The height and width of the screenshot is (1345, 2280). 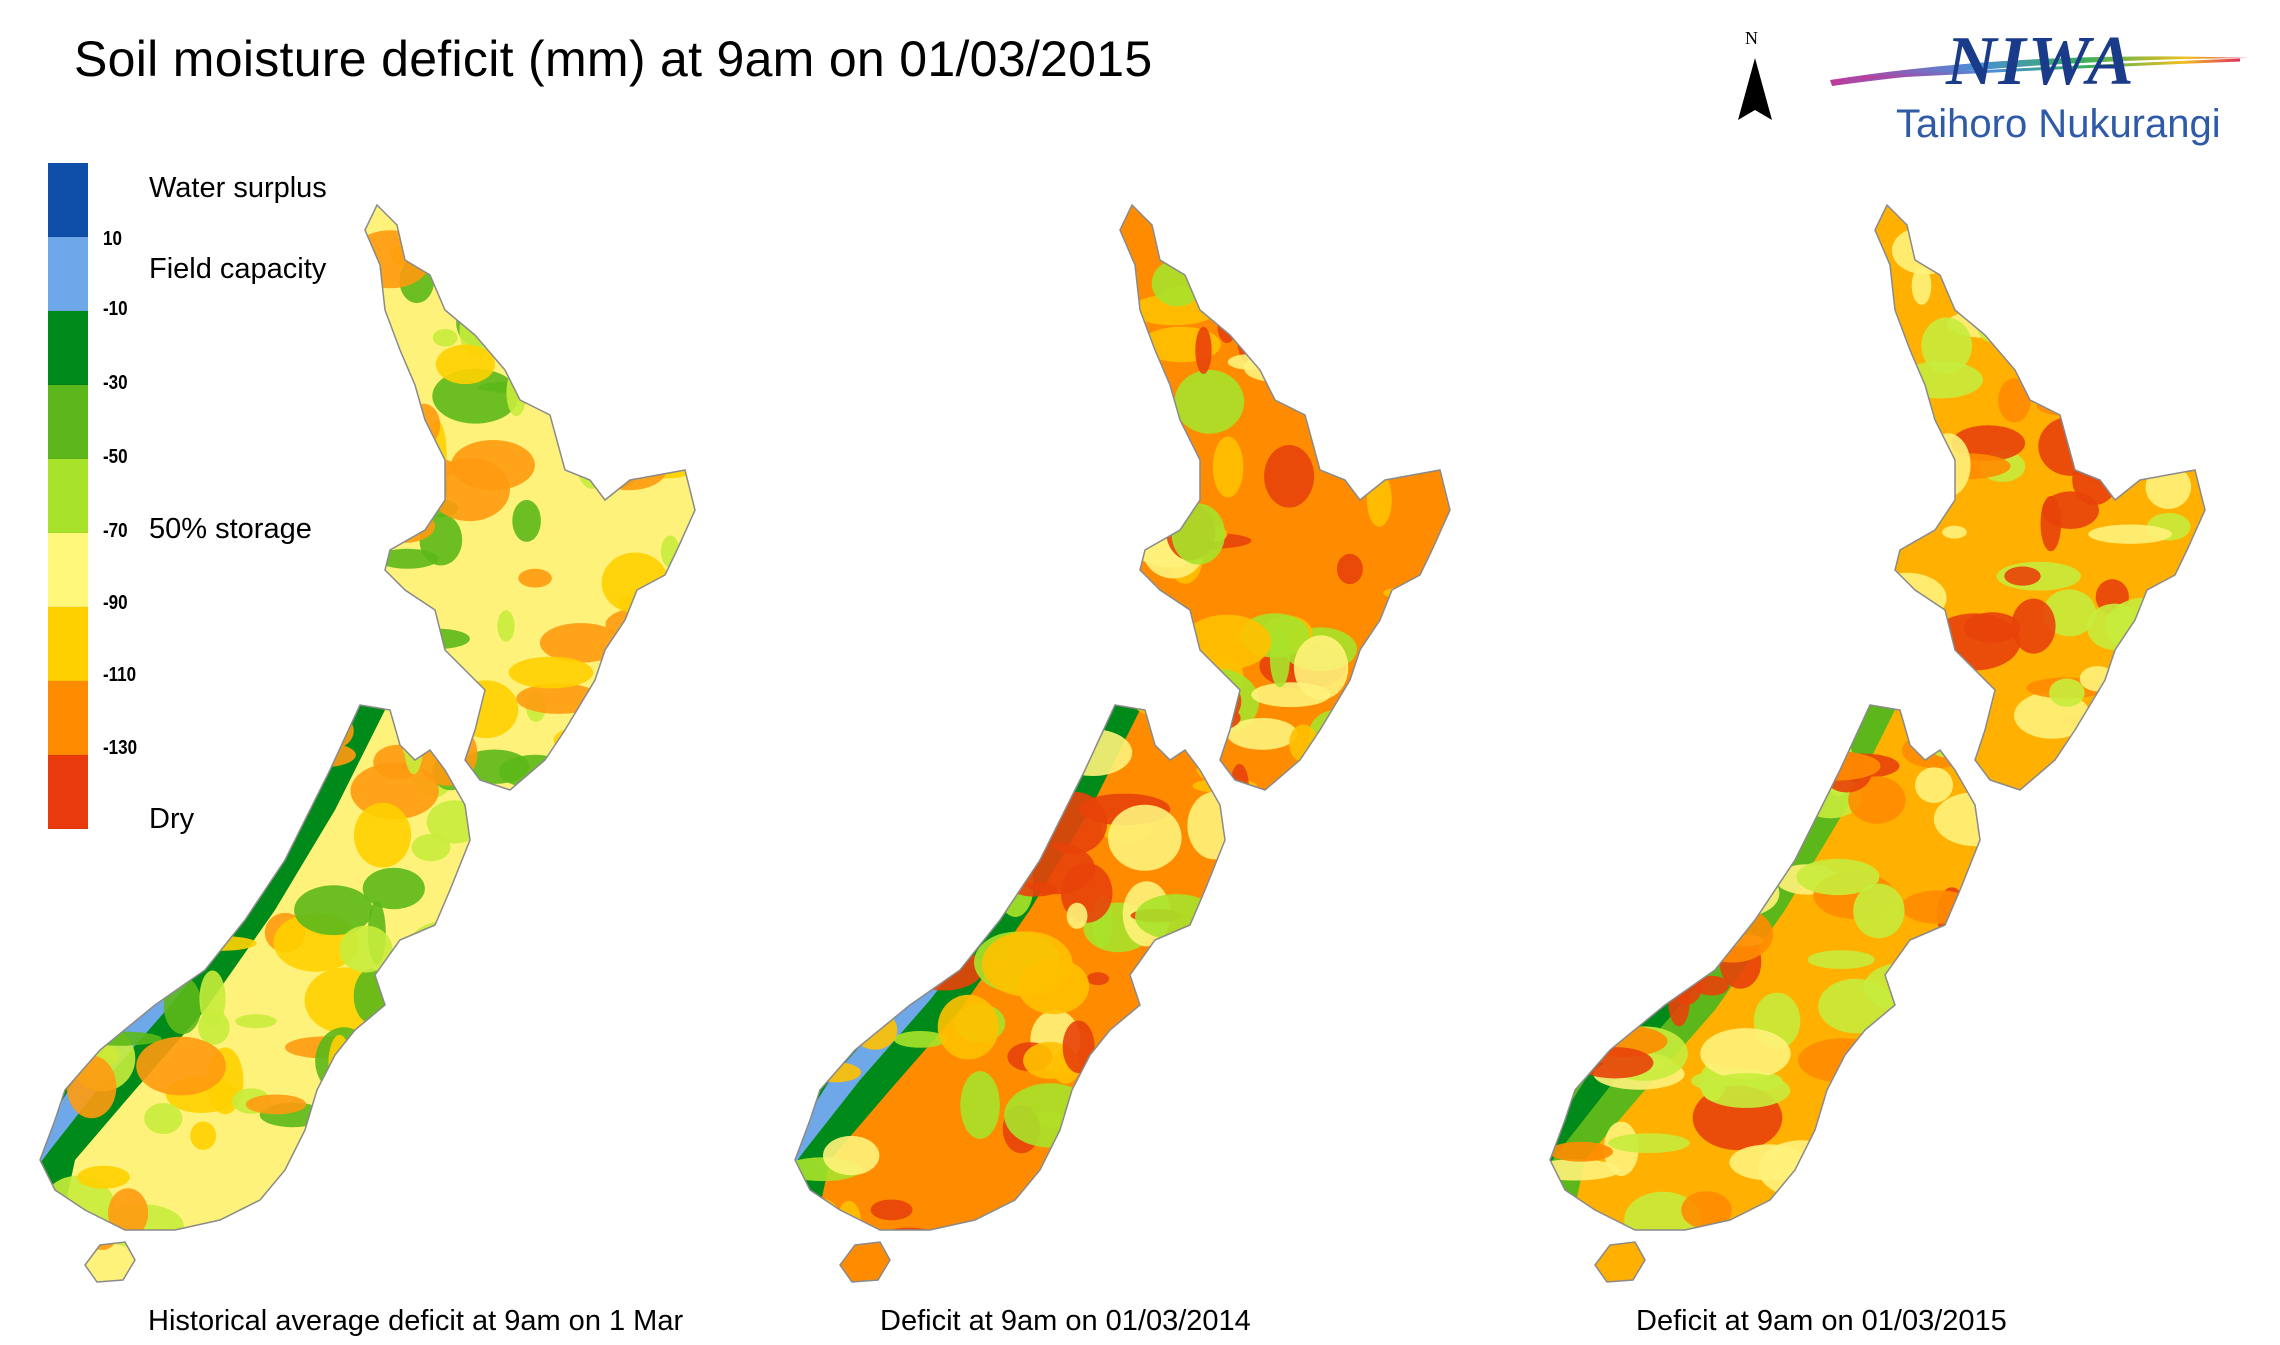 What do you see at coordinates (238, 188) in the screenshot?
I see `legend-label-water-surplus: Water surplus` at bounding box center [238, 188].